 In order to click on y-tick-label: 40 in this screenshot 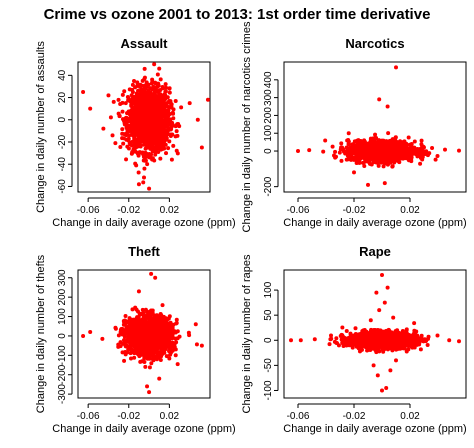, I will do `click(62, 75)`.